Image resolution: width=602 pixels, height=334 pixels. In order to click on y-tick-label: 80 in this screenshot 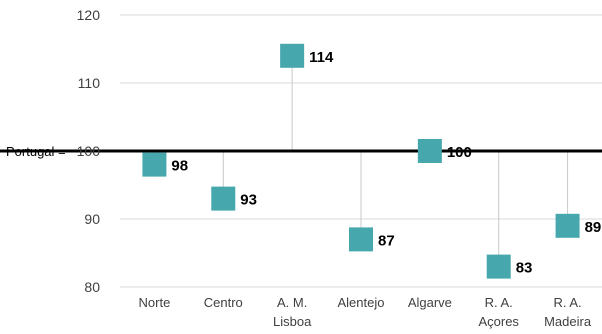, I will do `click(92, 287)`.